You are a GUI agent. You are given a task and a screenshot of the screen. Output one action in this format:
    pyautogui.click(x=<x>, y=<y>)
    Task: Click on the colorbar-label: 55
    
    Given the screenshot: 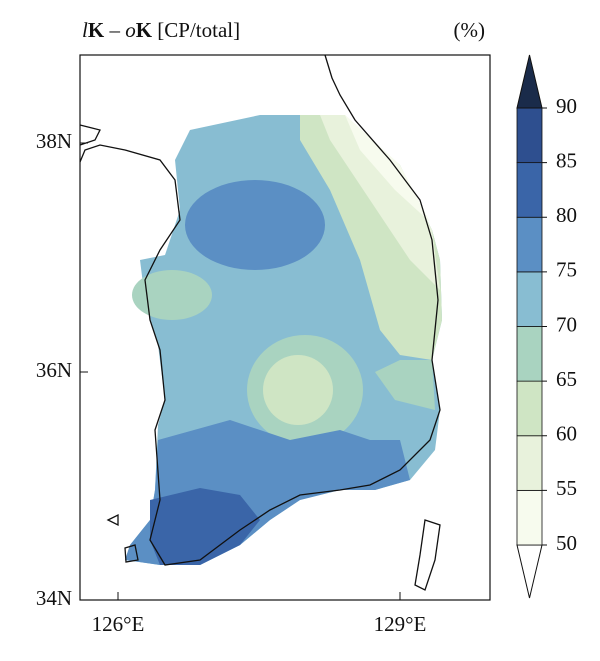 What is the action you would take?
    pyautogui.click(x=566, y=488)
    